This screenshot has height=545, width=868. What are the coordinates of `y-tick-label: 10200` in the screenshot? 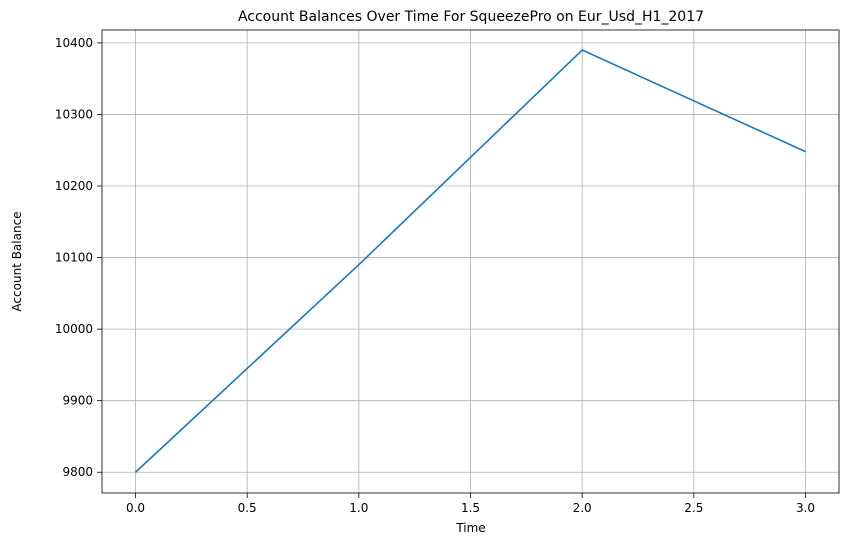 It's located at (74, 186).